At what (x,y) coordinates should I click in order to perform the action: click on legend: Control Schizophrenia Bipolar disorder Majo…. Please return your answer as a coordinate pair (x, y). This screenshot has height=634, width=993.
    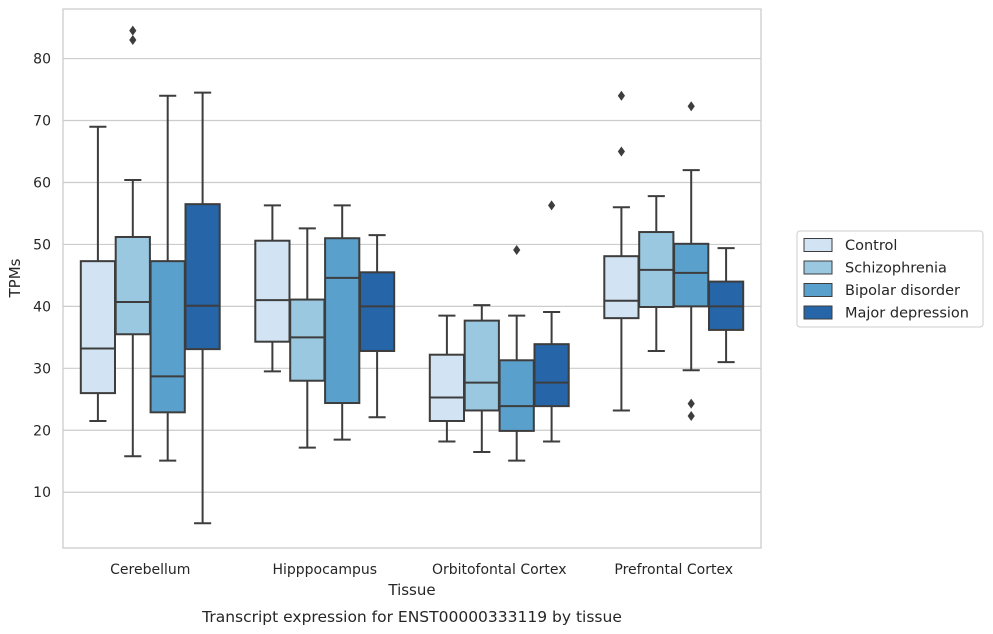
    Looking at the image, I should click on (890, 279).